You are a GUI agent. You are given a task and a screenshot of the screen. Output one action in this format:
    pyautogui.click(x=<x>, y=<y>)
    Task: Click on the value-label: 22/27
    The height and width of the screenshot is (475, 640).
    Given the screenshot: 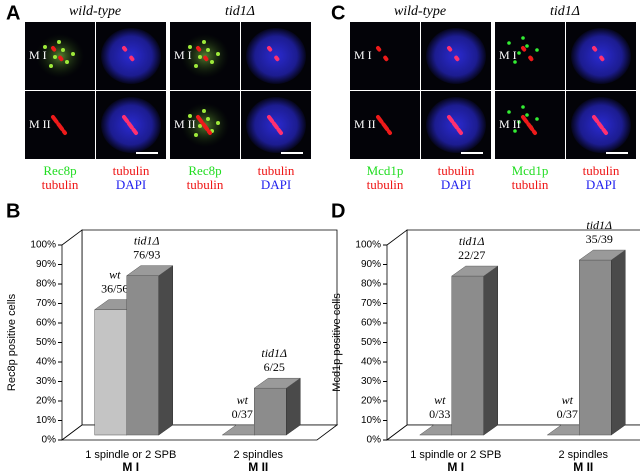 What is the action you would take?
    pyautogui.click(x=471, y=255)
    